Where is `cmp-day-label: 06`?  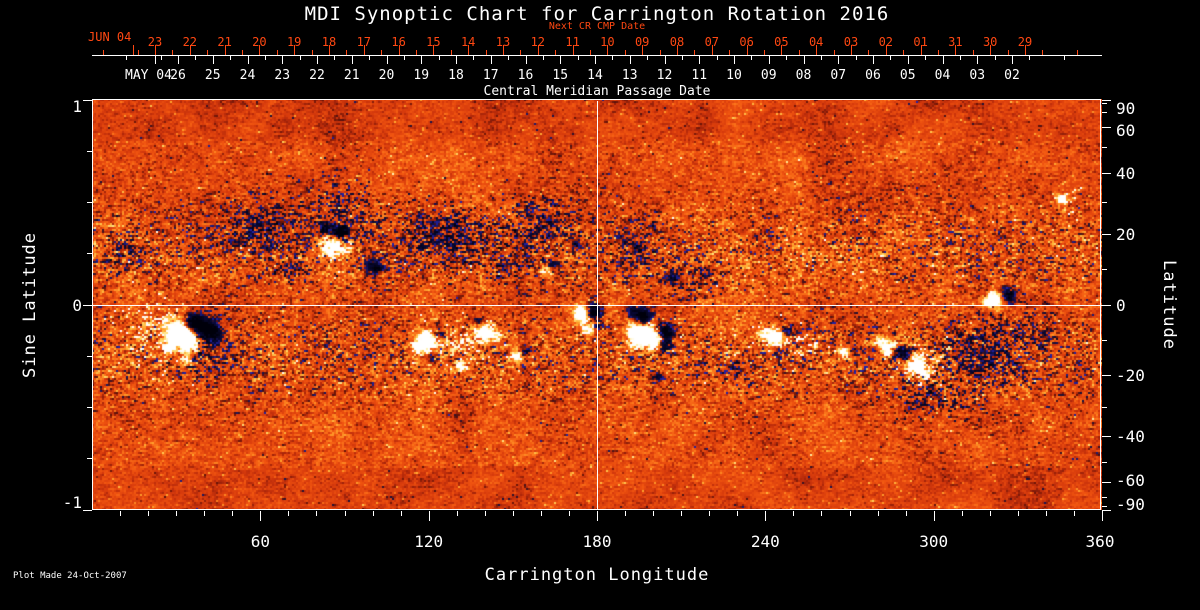 cmp-day-label: 06 is located at coordinates (873, 75).